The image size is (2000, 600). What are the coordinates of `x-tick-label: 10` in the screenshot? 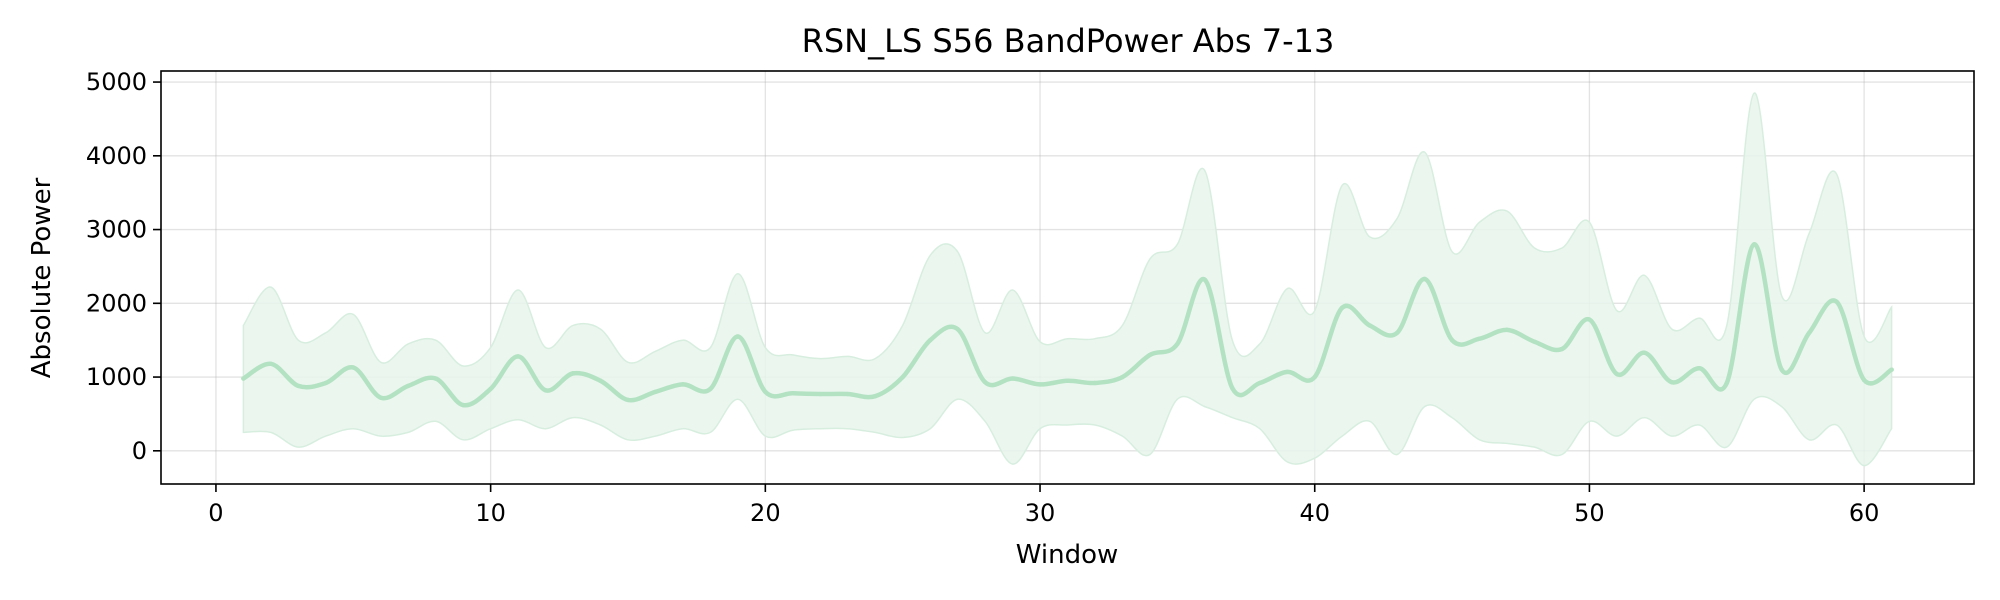 It's located at (490, 513).